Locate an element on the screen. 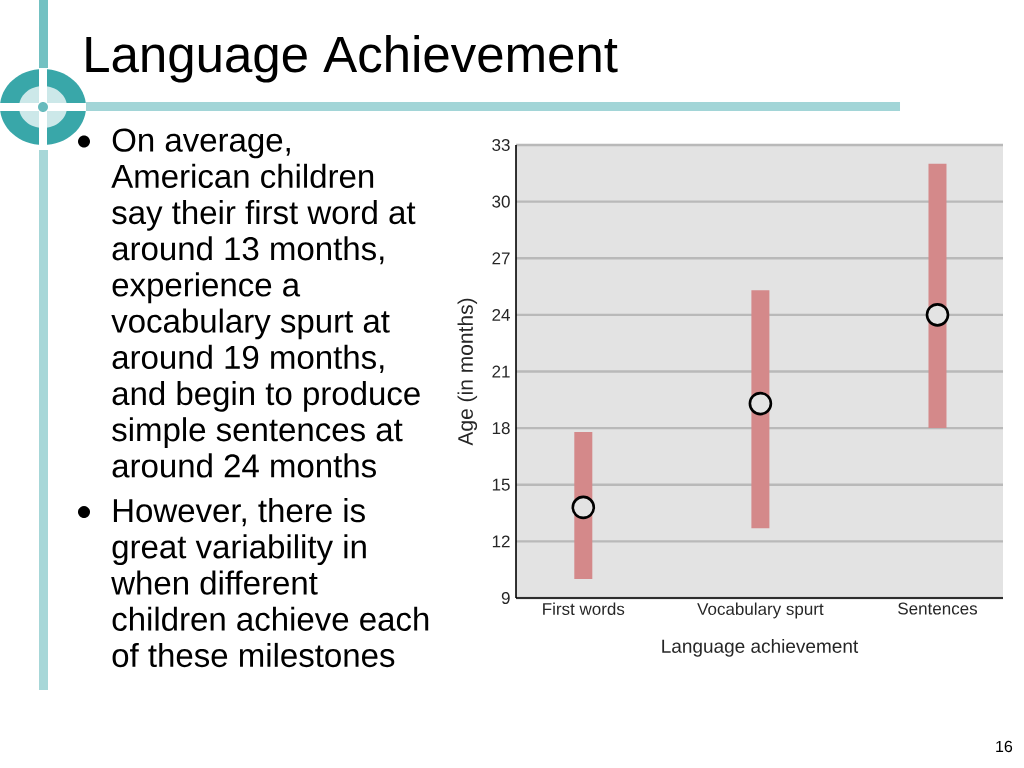  y-axis-title: Age (in months) is located at coordinates (467, 372).